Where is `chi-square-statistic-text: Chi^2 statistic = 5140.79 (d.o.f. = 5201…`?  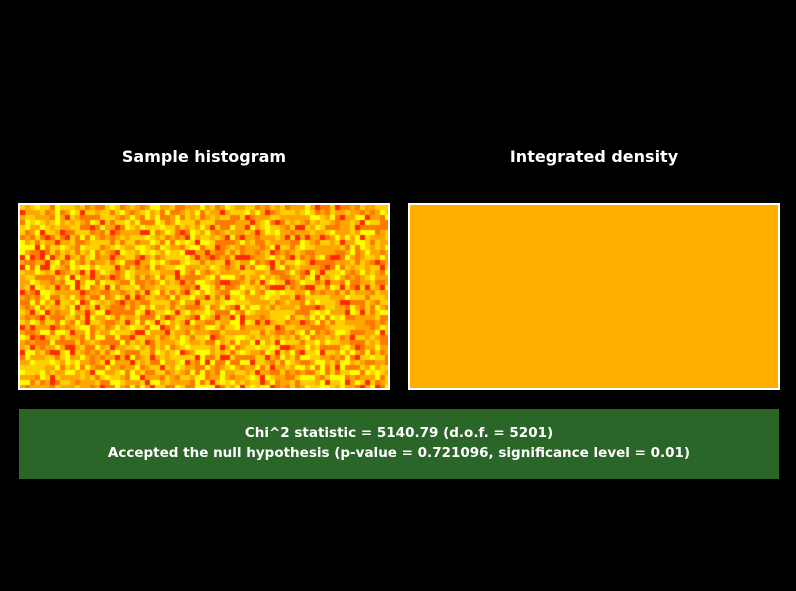
chi-square-statistic-text: Chi^2 statistic = 5140.79 (d.o.f. = 5201… is located at coordinates (399, 433).